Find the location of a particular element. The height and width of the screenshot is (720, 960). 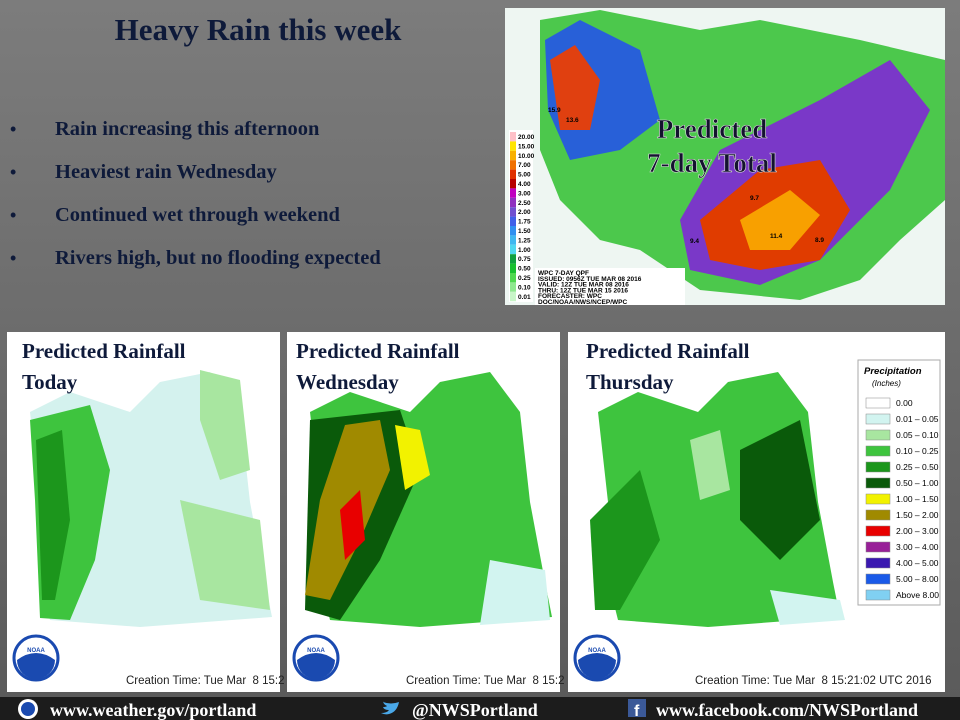

footer-facebook: www.facebook.com/NWSPortland is located at coordinates (787, 710).